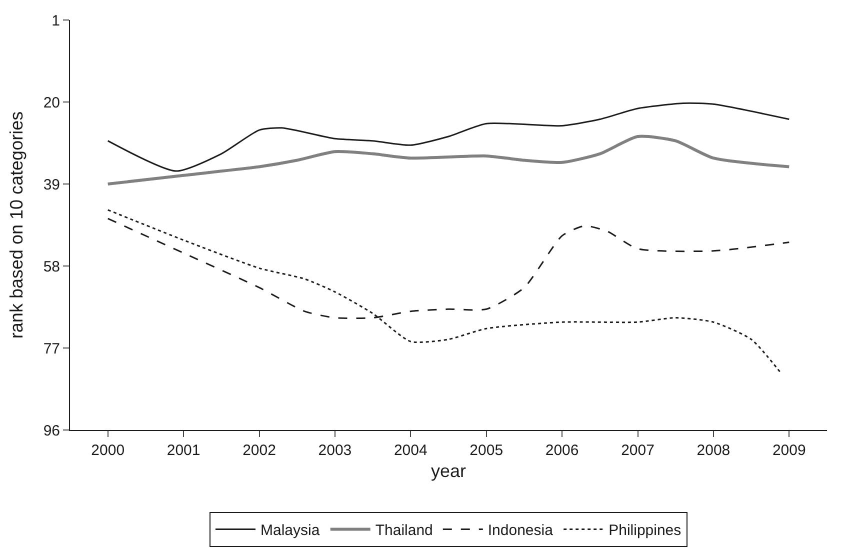  What do you see at coordinates (259, 450) in the screenshot?
I see `x-tick-label: 2002` at bounding box center [259, 450].